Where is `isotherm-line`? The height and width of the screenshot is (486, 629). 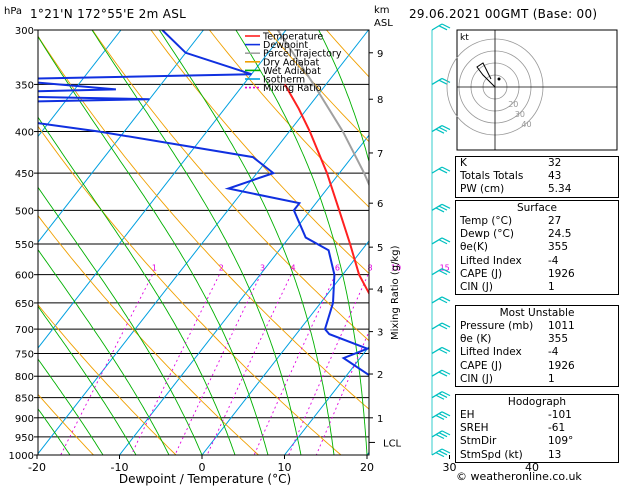 isotherm-line is located at coordinates (285, 347).